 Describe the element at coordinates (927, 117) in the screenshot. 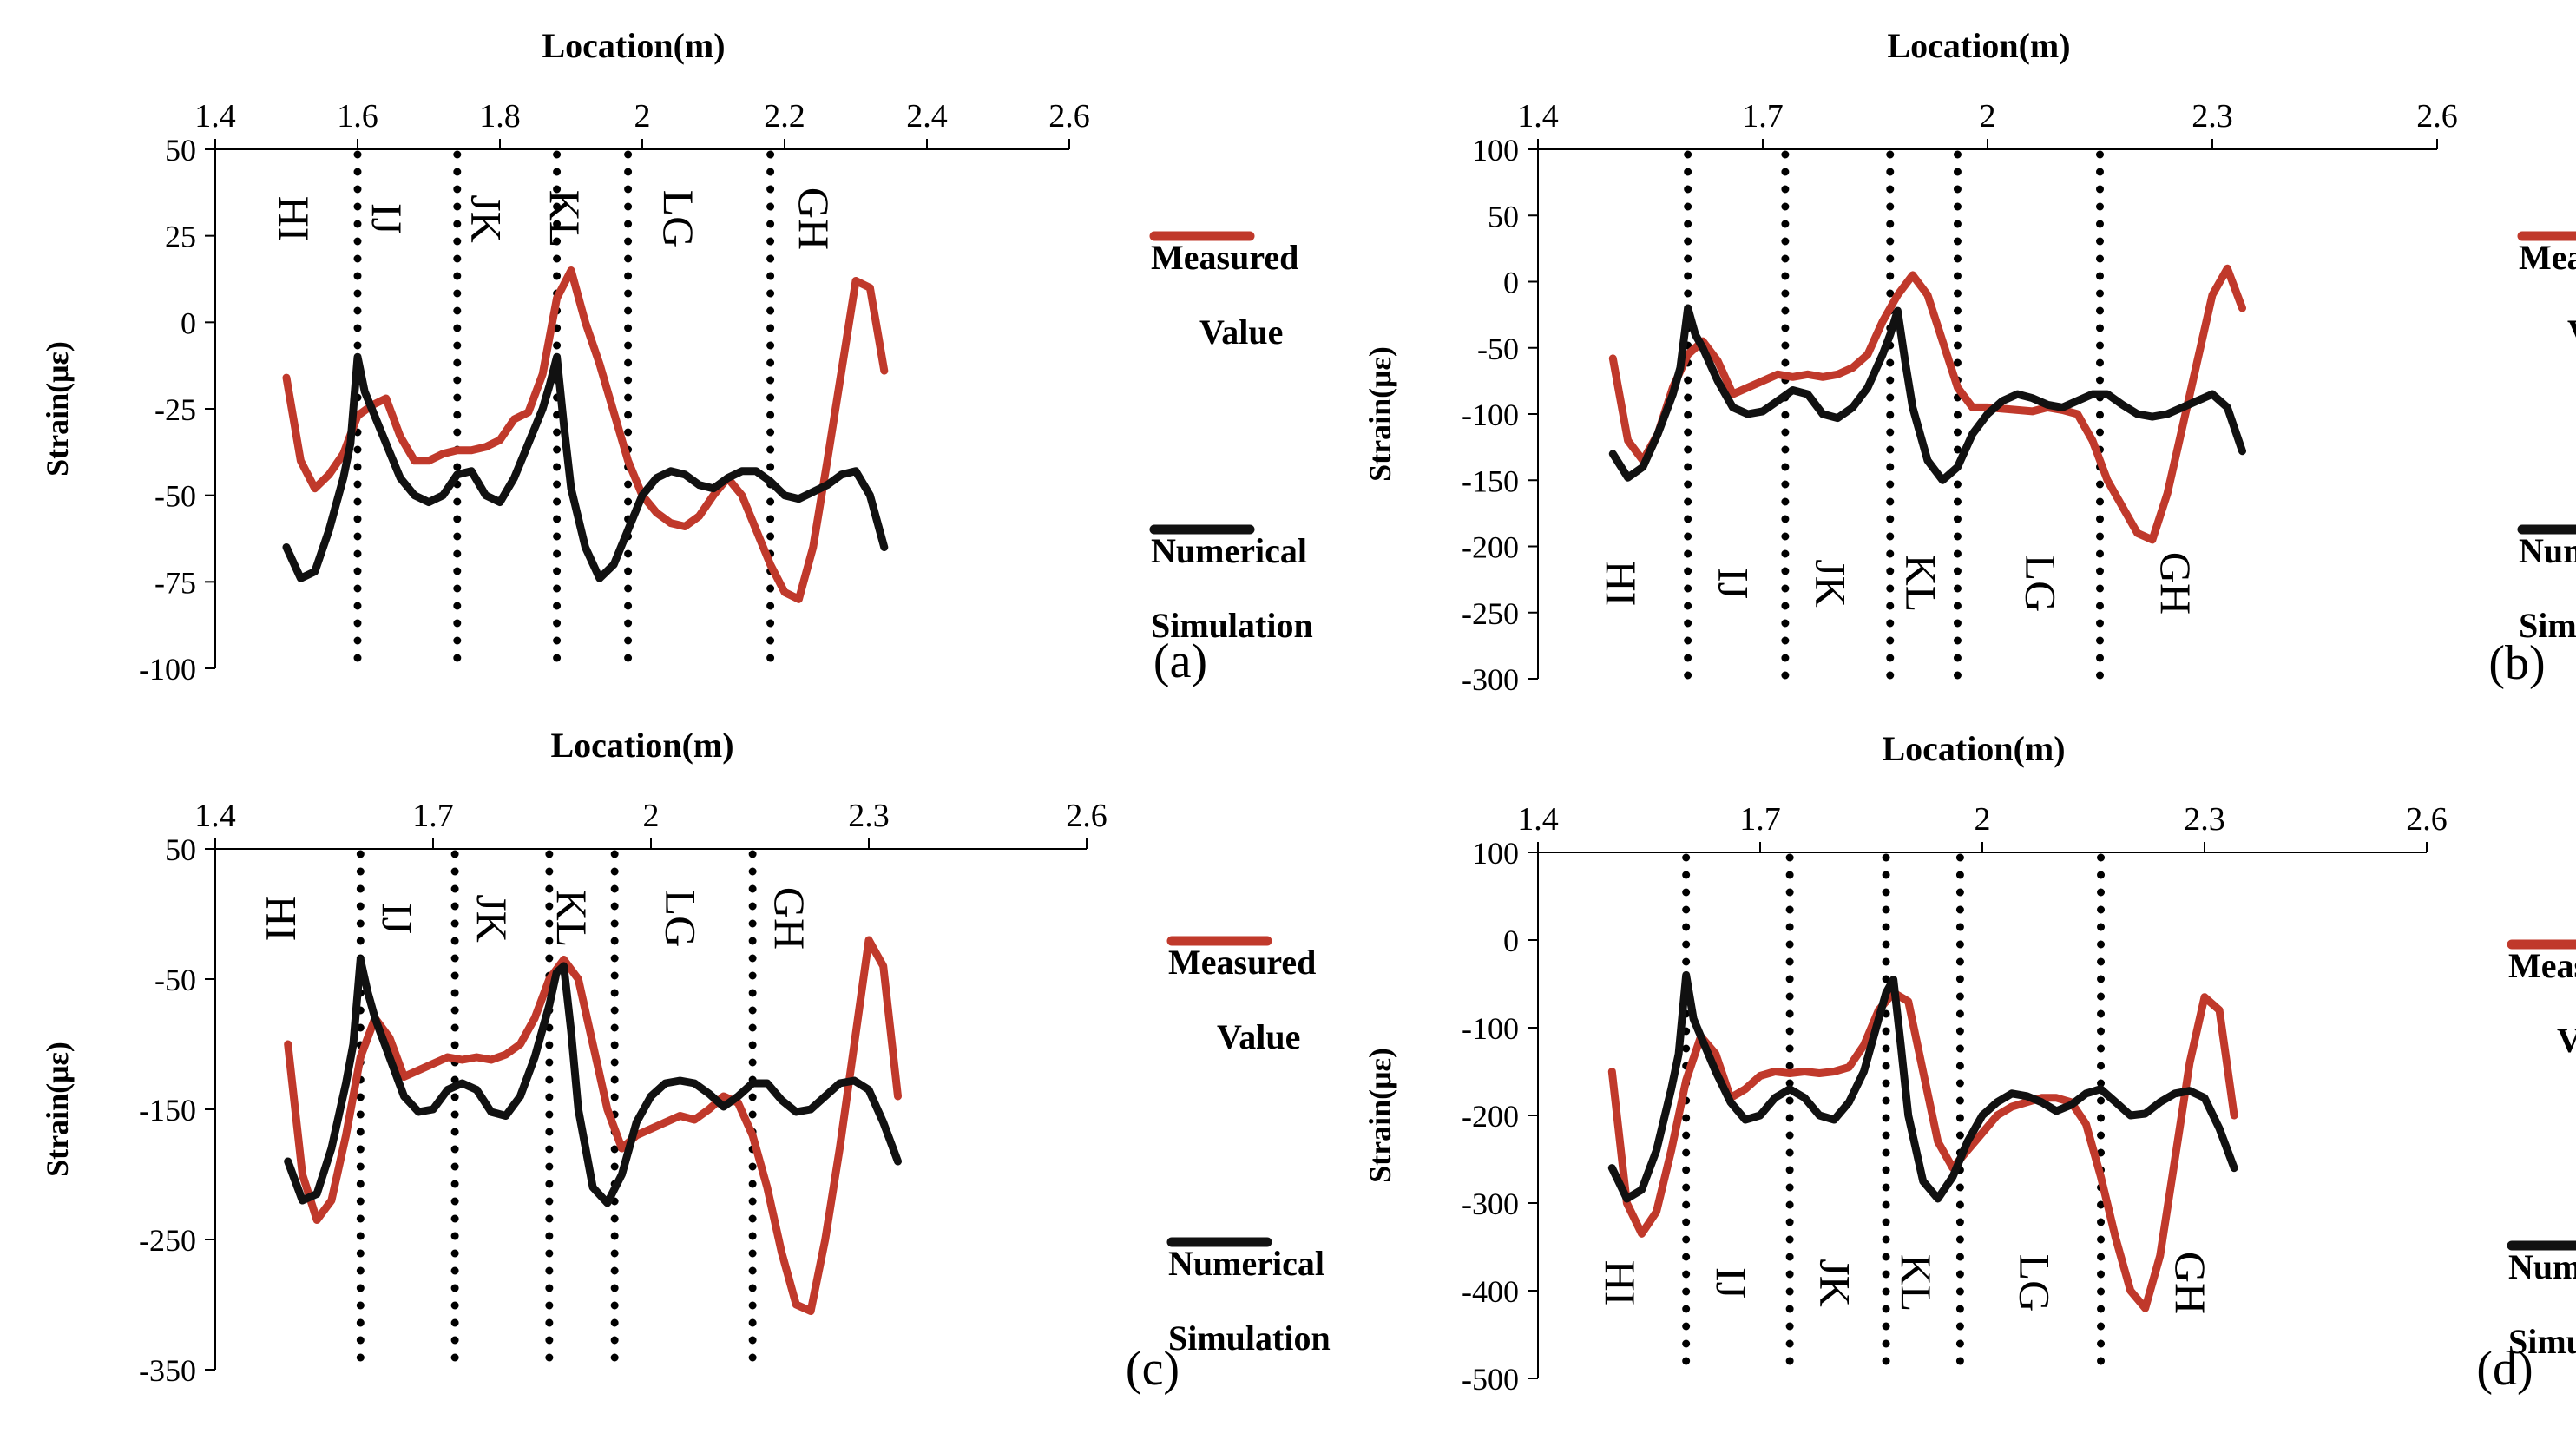

I see `x-tick-label: 2.4` at that location.